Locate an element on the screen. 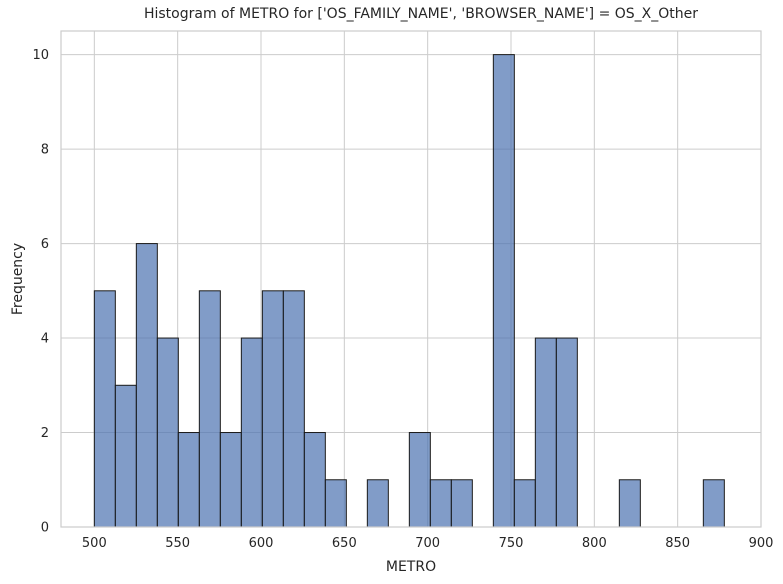 This screenshot has width=783, height=584. y-tick-label: 4 is located at coordinates (45, 339).